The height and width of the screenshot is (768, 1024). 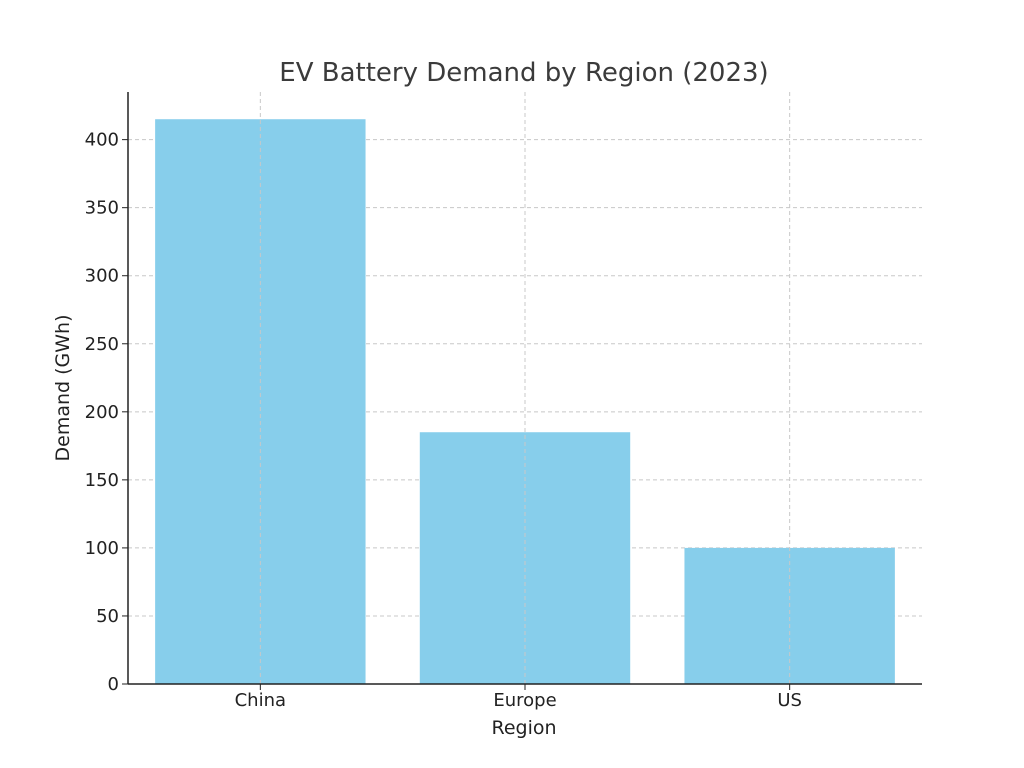 I want to click on x-tick-label: Europe, so click(x=524, y=700).